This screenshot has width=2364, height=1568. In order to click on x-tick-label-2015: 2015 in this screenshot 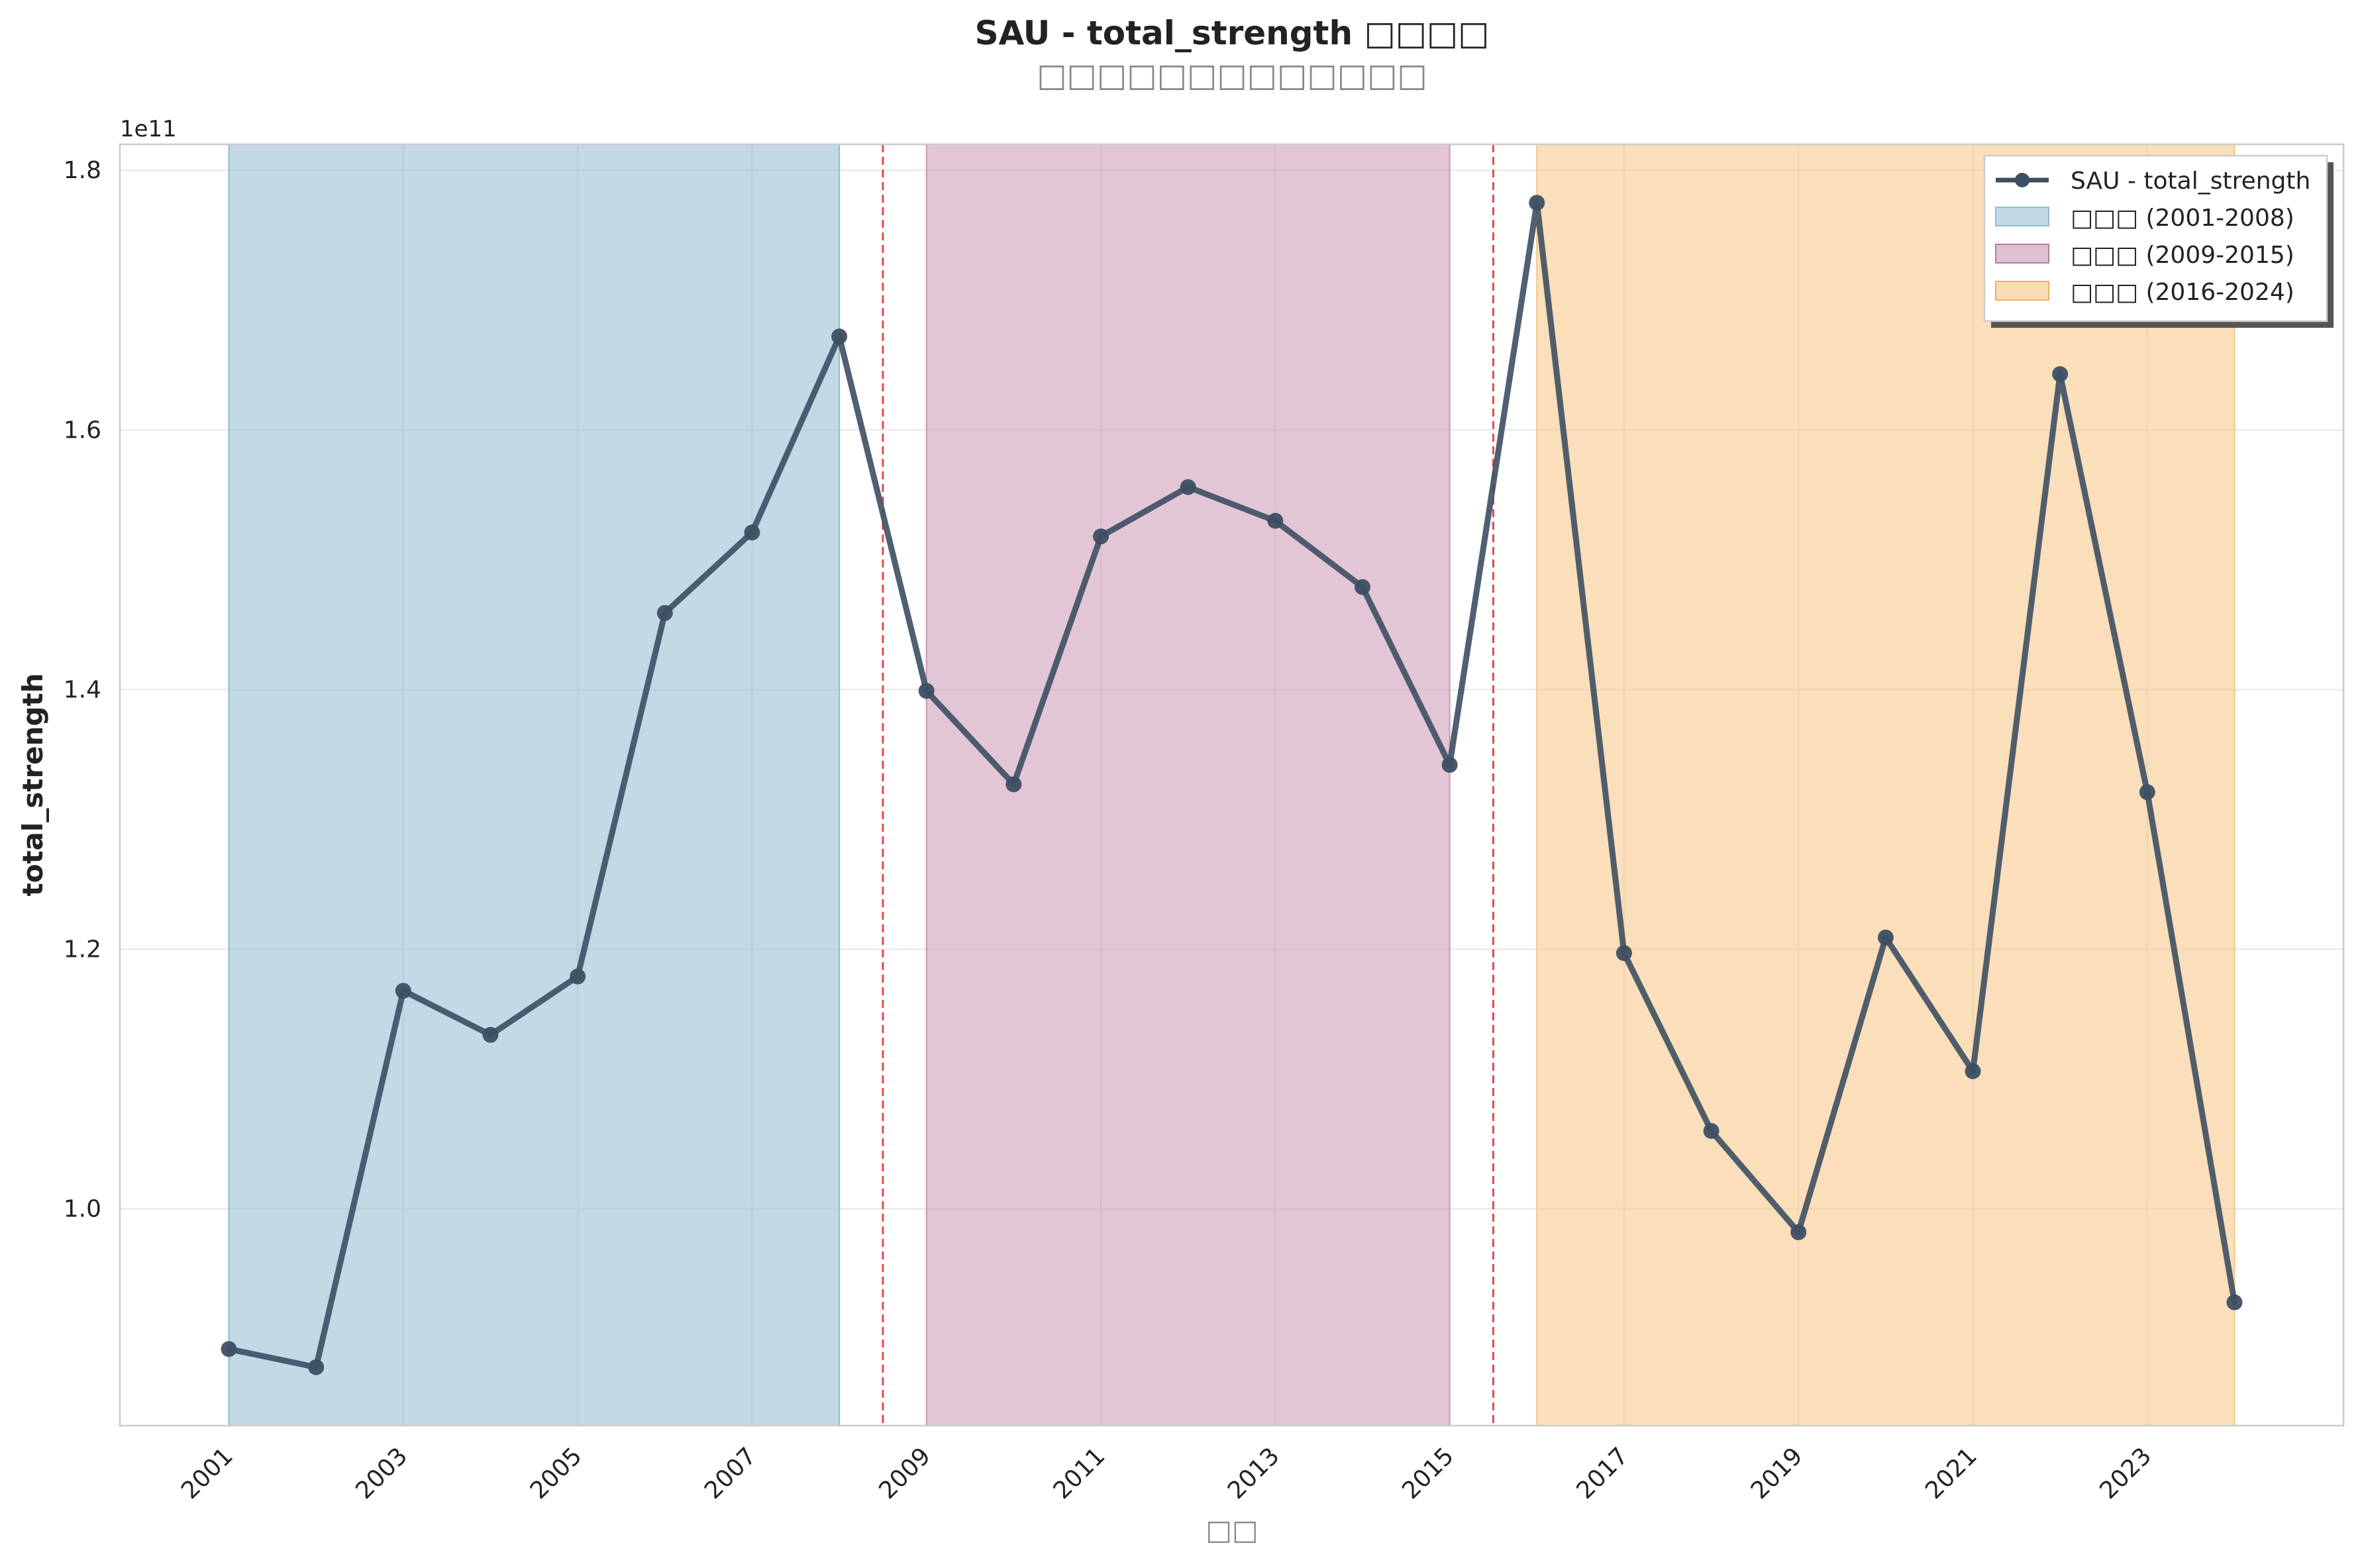, I will do `click(1428, 1473)`.